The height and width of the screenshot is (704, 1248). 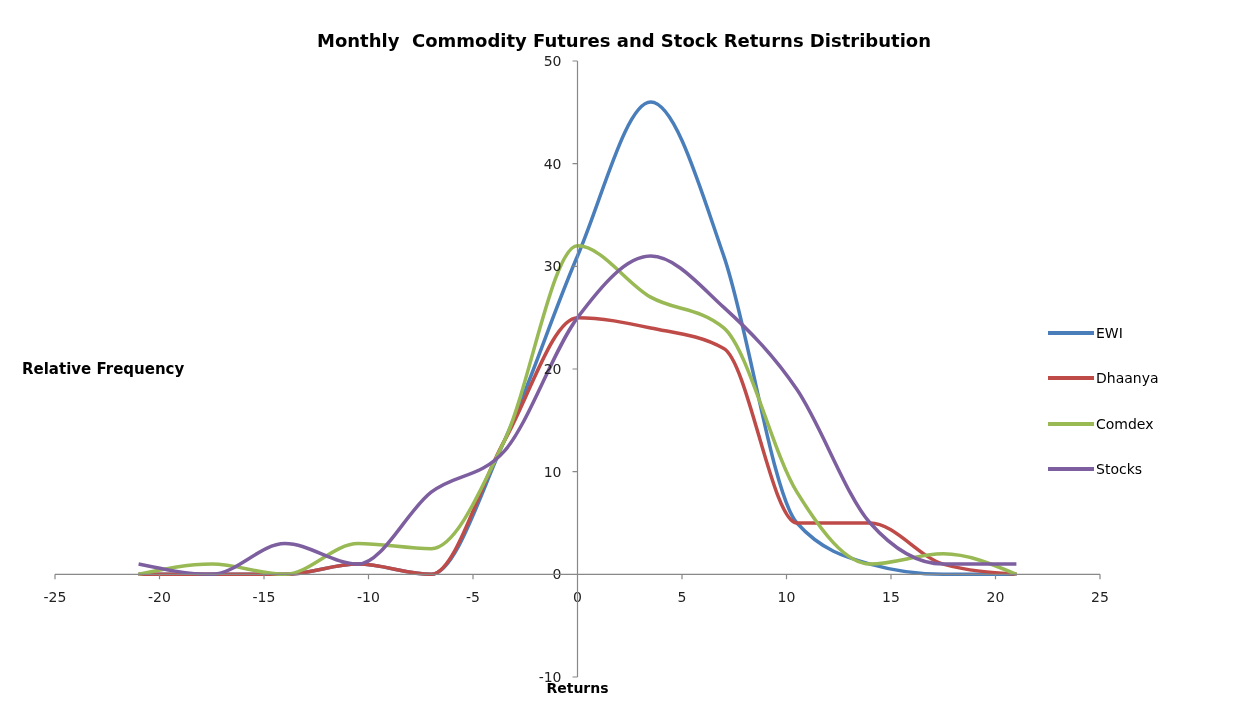 I want to click on x-tick-label: -10, so click(x=368, y=597).